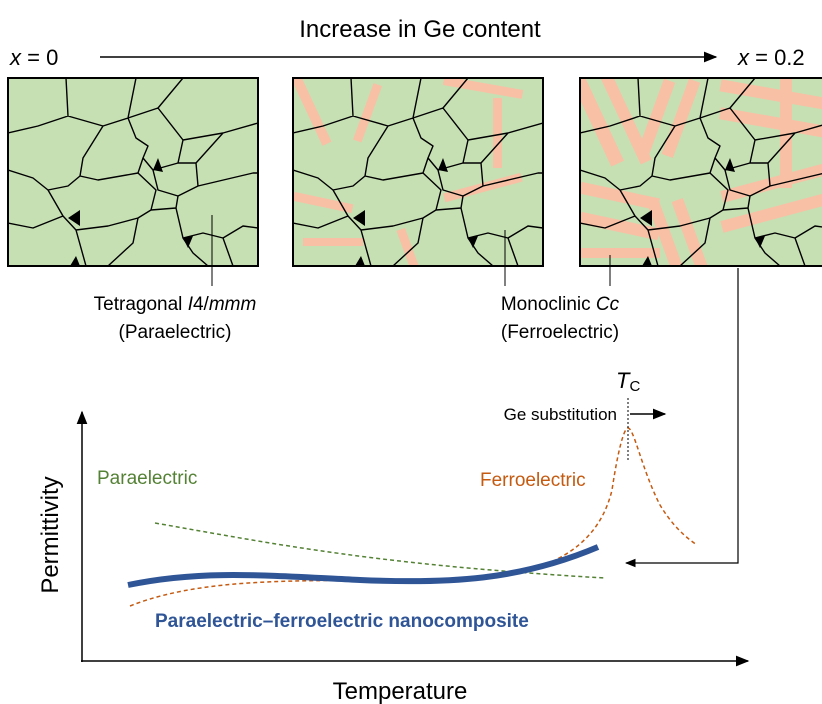 This screenshot has height=704, width=822. I want to click on phase-name: Tetragonal I4/mmm, so click(175, 304).